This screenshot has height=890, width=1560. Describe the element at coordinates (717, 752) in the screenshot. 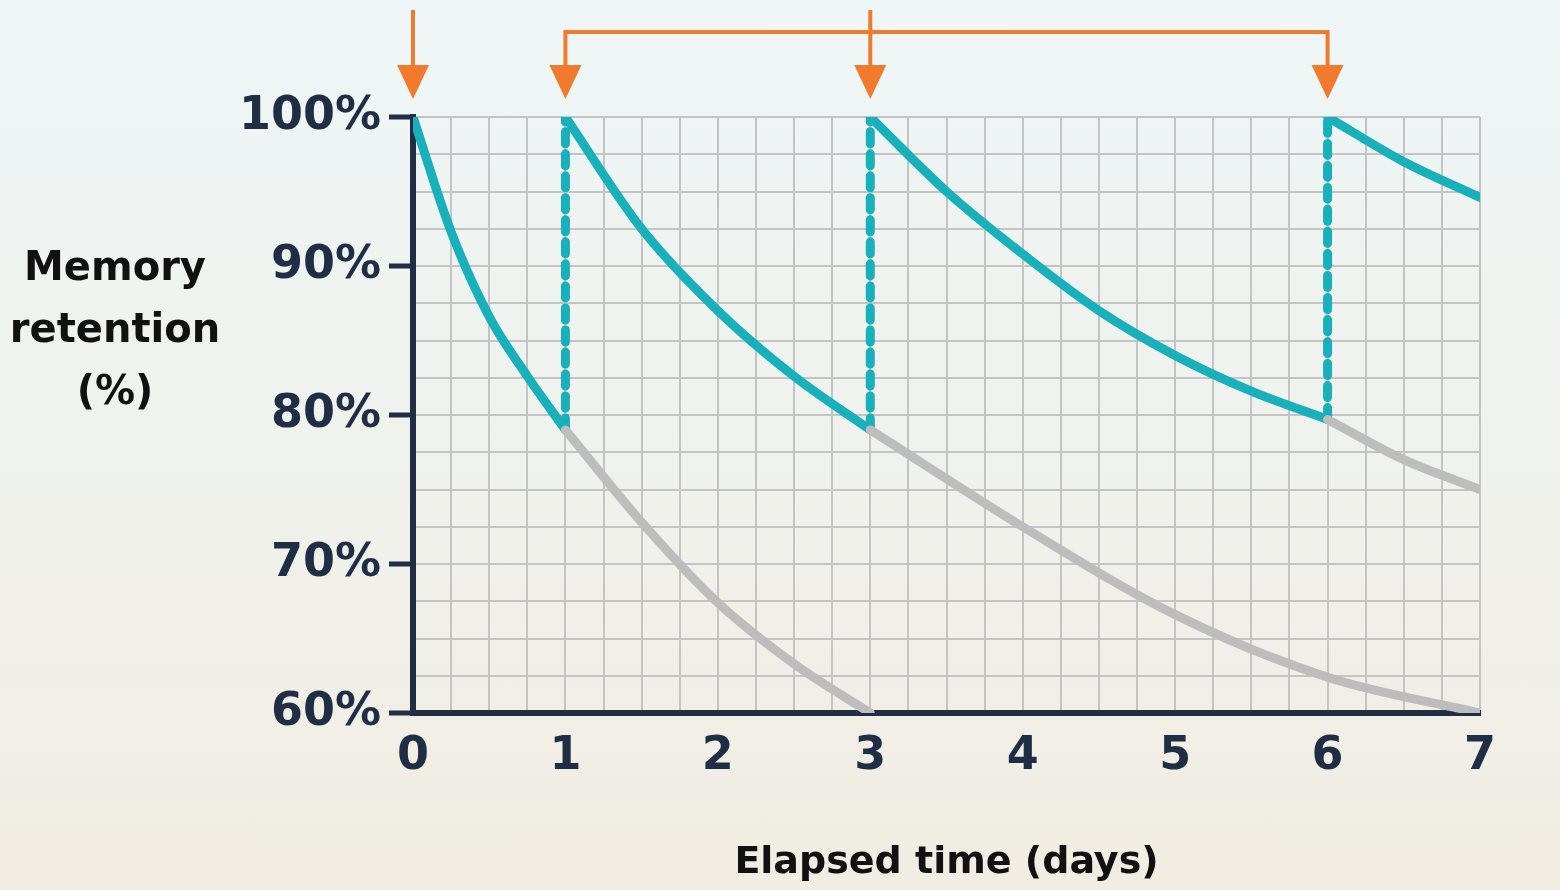

I see `x-tick-label: 2` at that location.